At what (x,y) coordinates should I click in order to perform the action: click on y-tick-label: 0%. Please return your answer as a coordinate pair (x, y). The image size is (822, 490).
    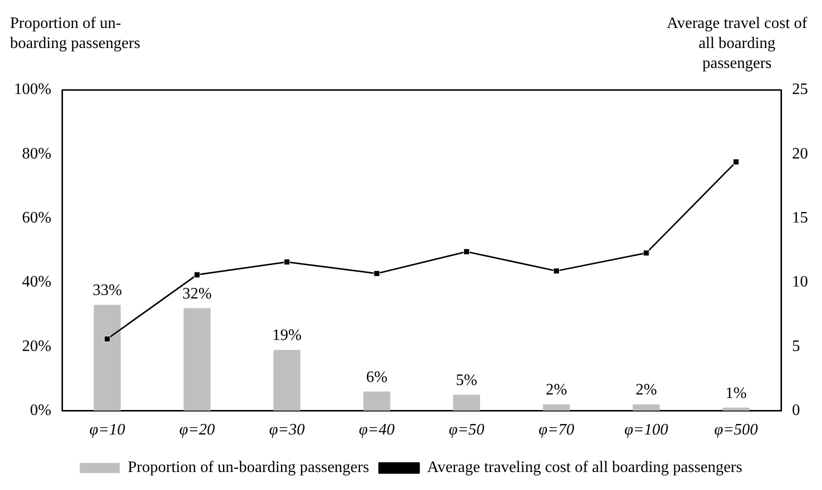
    Looking at the image, I should click on (41, 411).